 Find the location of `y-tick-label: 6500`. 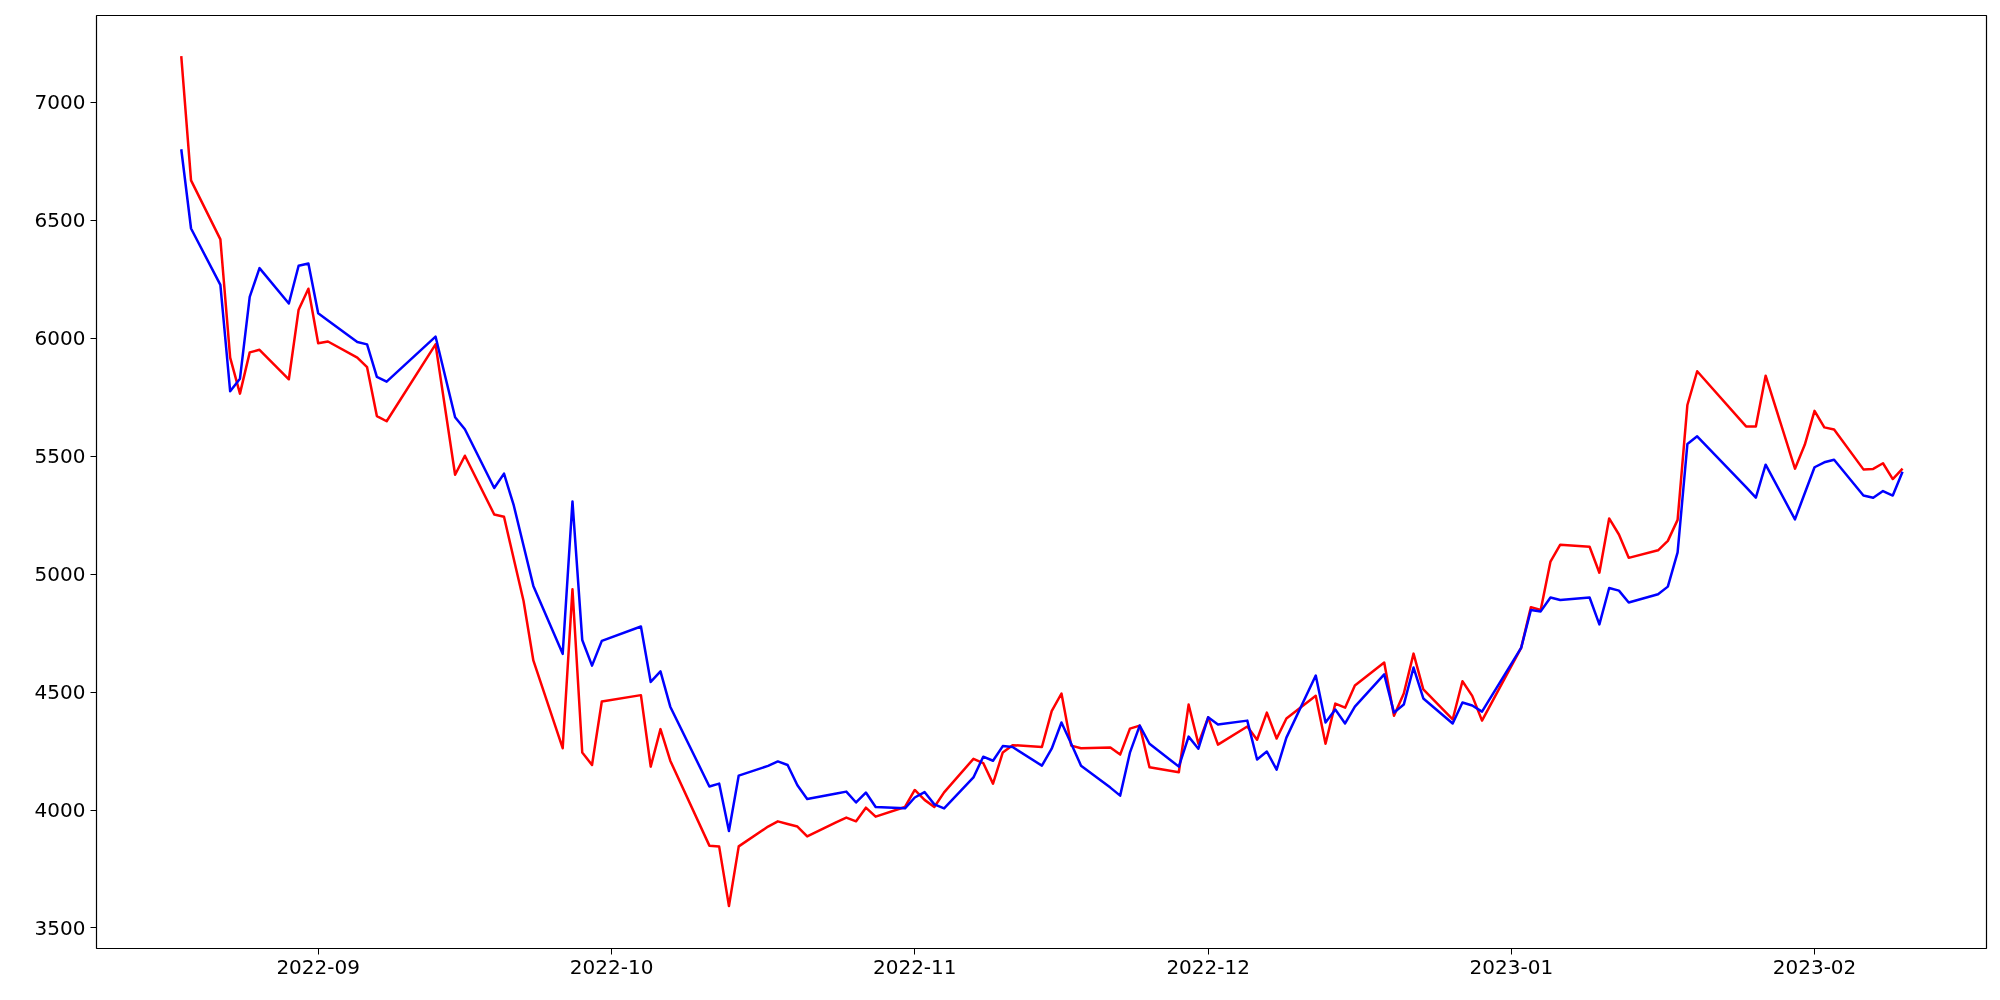

y-tick-label: 6500 is located at coordinates (60, 220).